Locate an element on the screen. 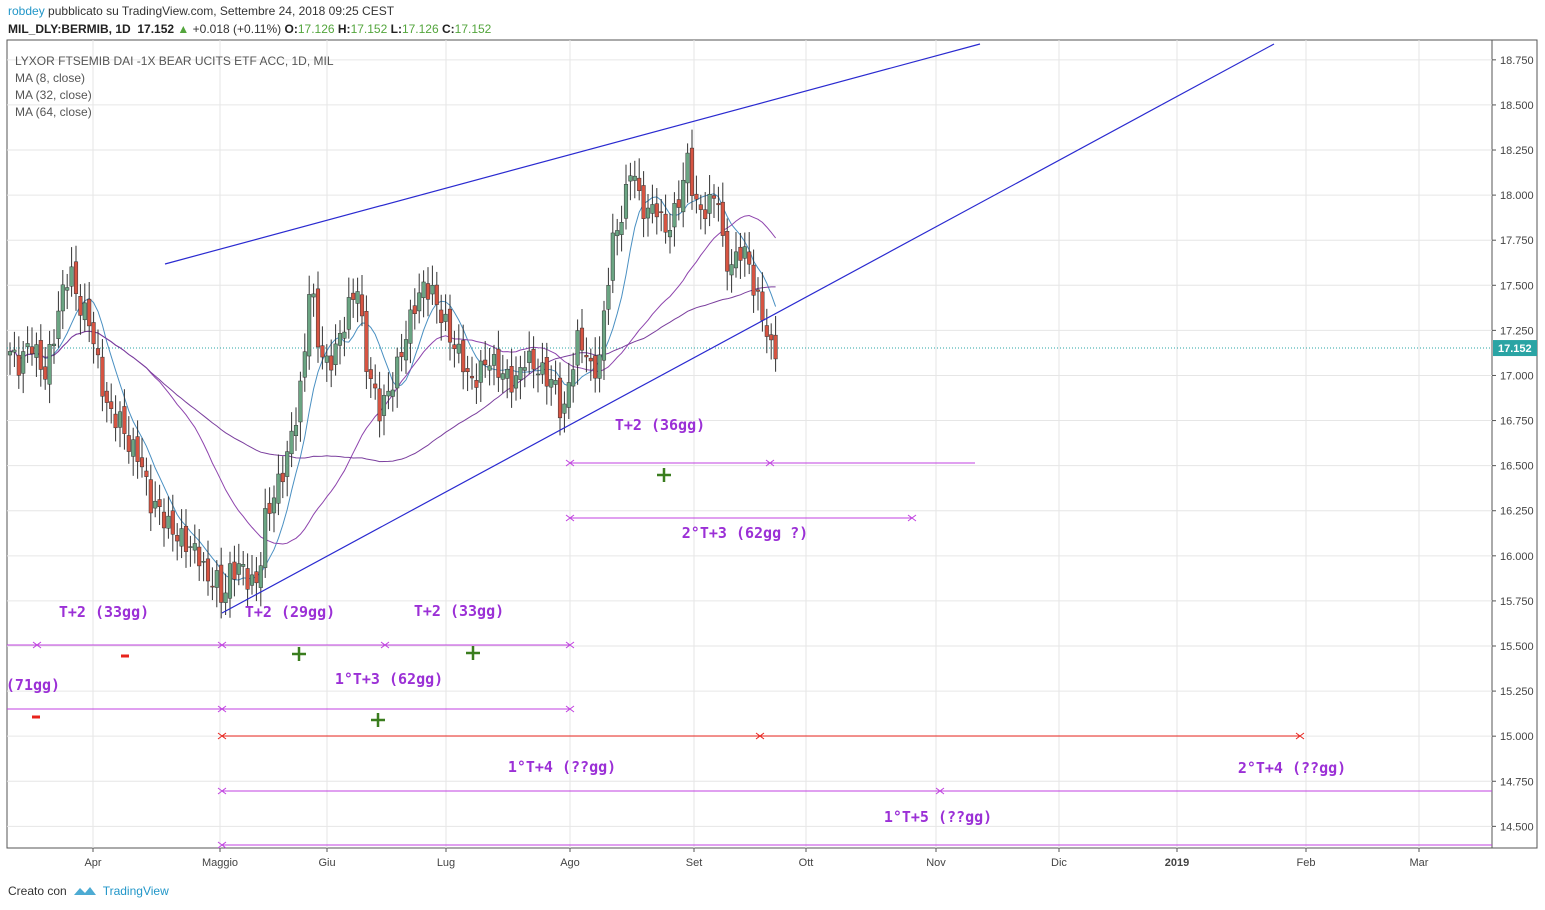 This screenshot has height=910, width=1545. last-price-badge-label: 17.152 is located at coordinates (1515, 349).